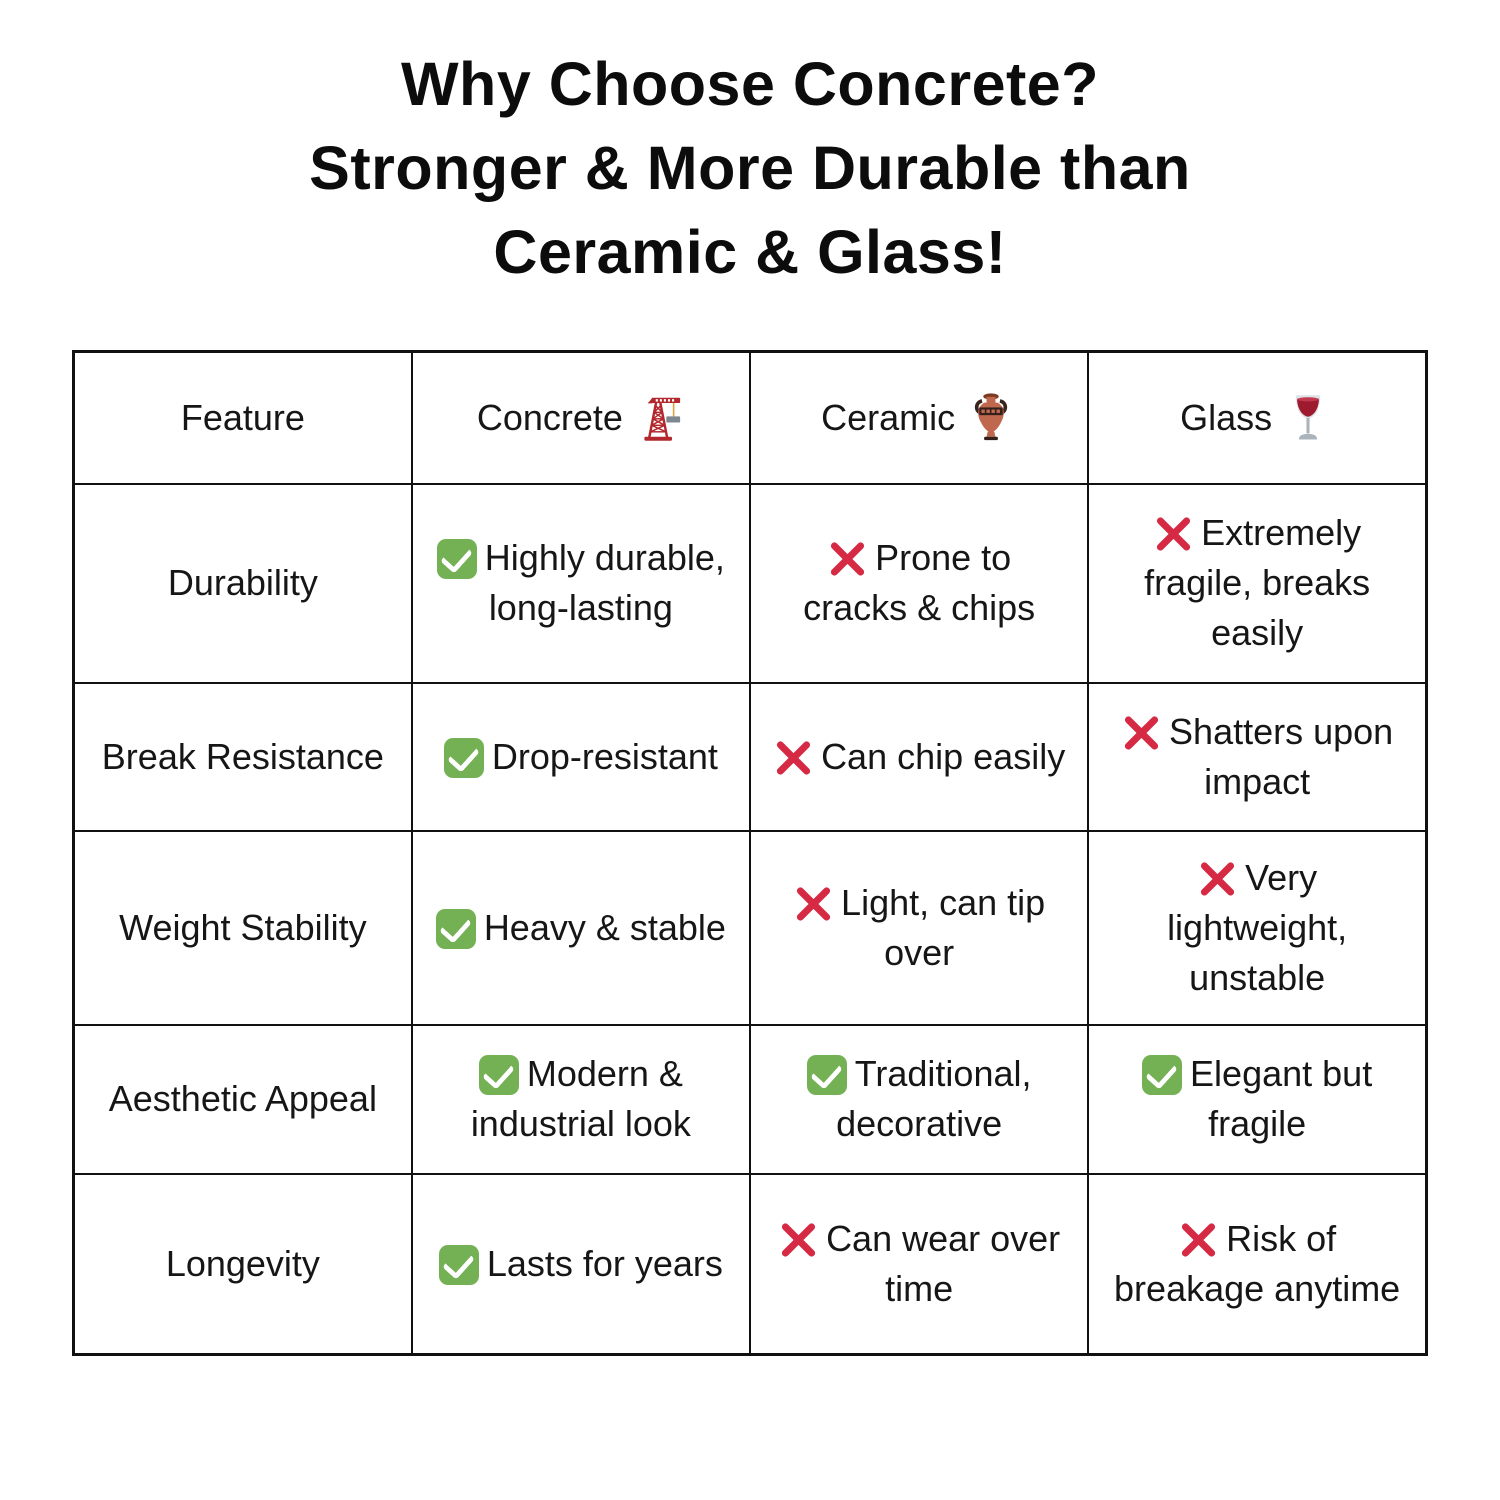 This screenshot has height=1500, width=1500. I want to click on header-label: Ceramic, so click(888, 417).